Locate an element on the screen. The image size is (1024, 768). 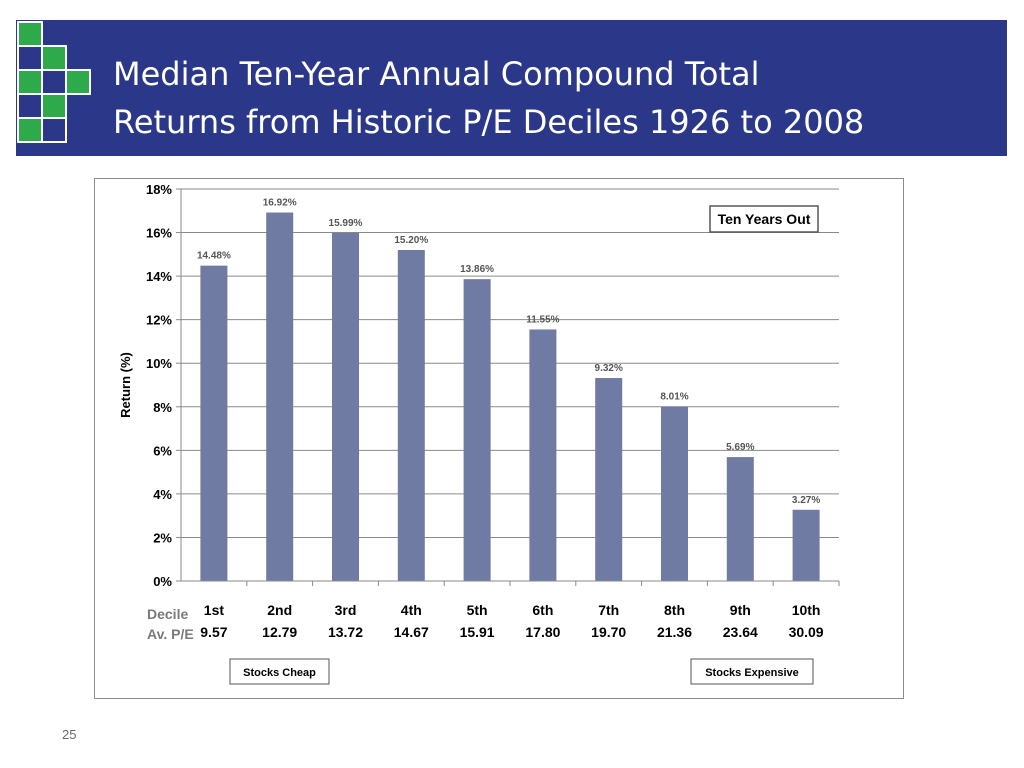
data-label: 13.86% is located at coordinates (477, 269).